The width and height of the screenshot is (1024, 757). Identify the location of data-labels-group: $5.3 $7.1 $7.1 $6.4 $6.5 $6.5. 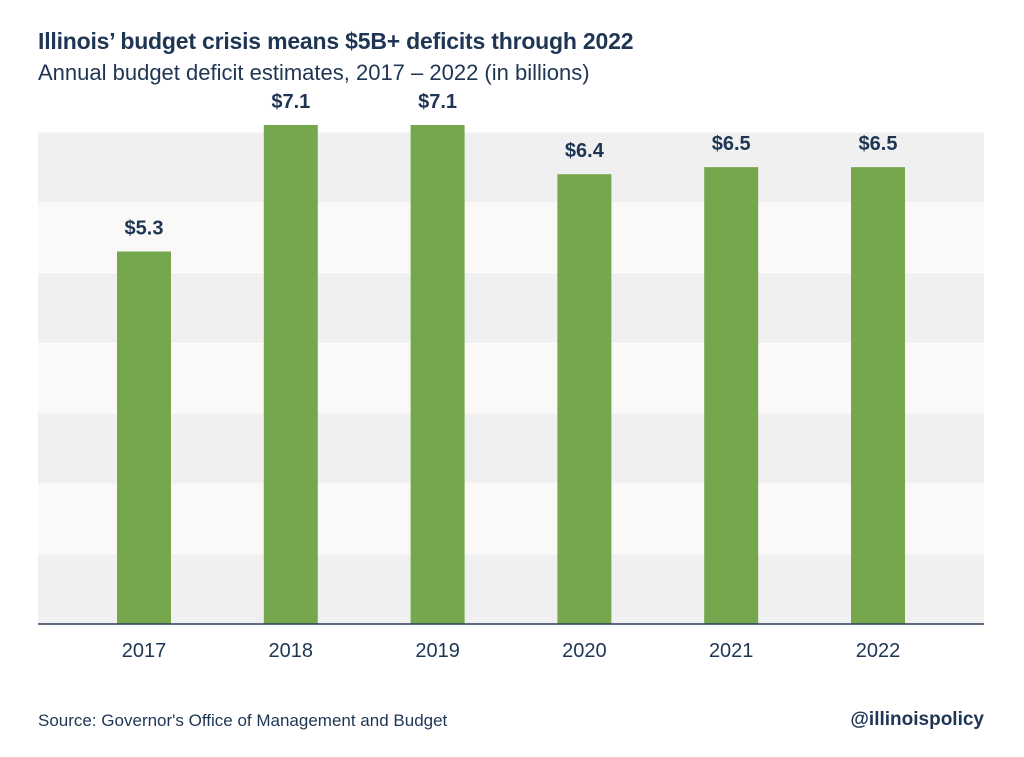
(511, 165).